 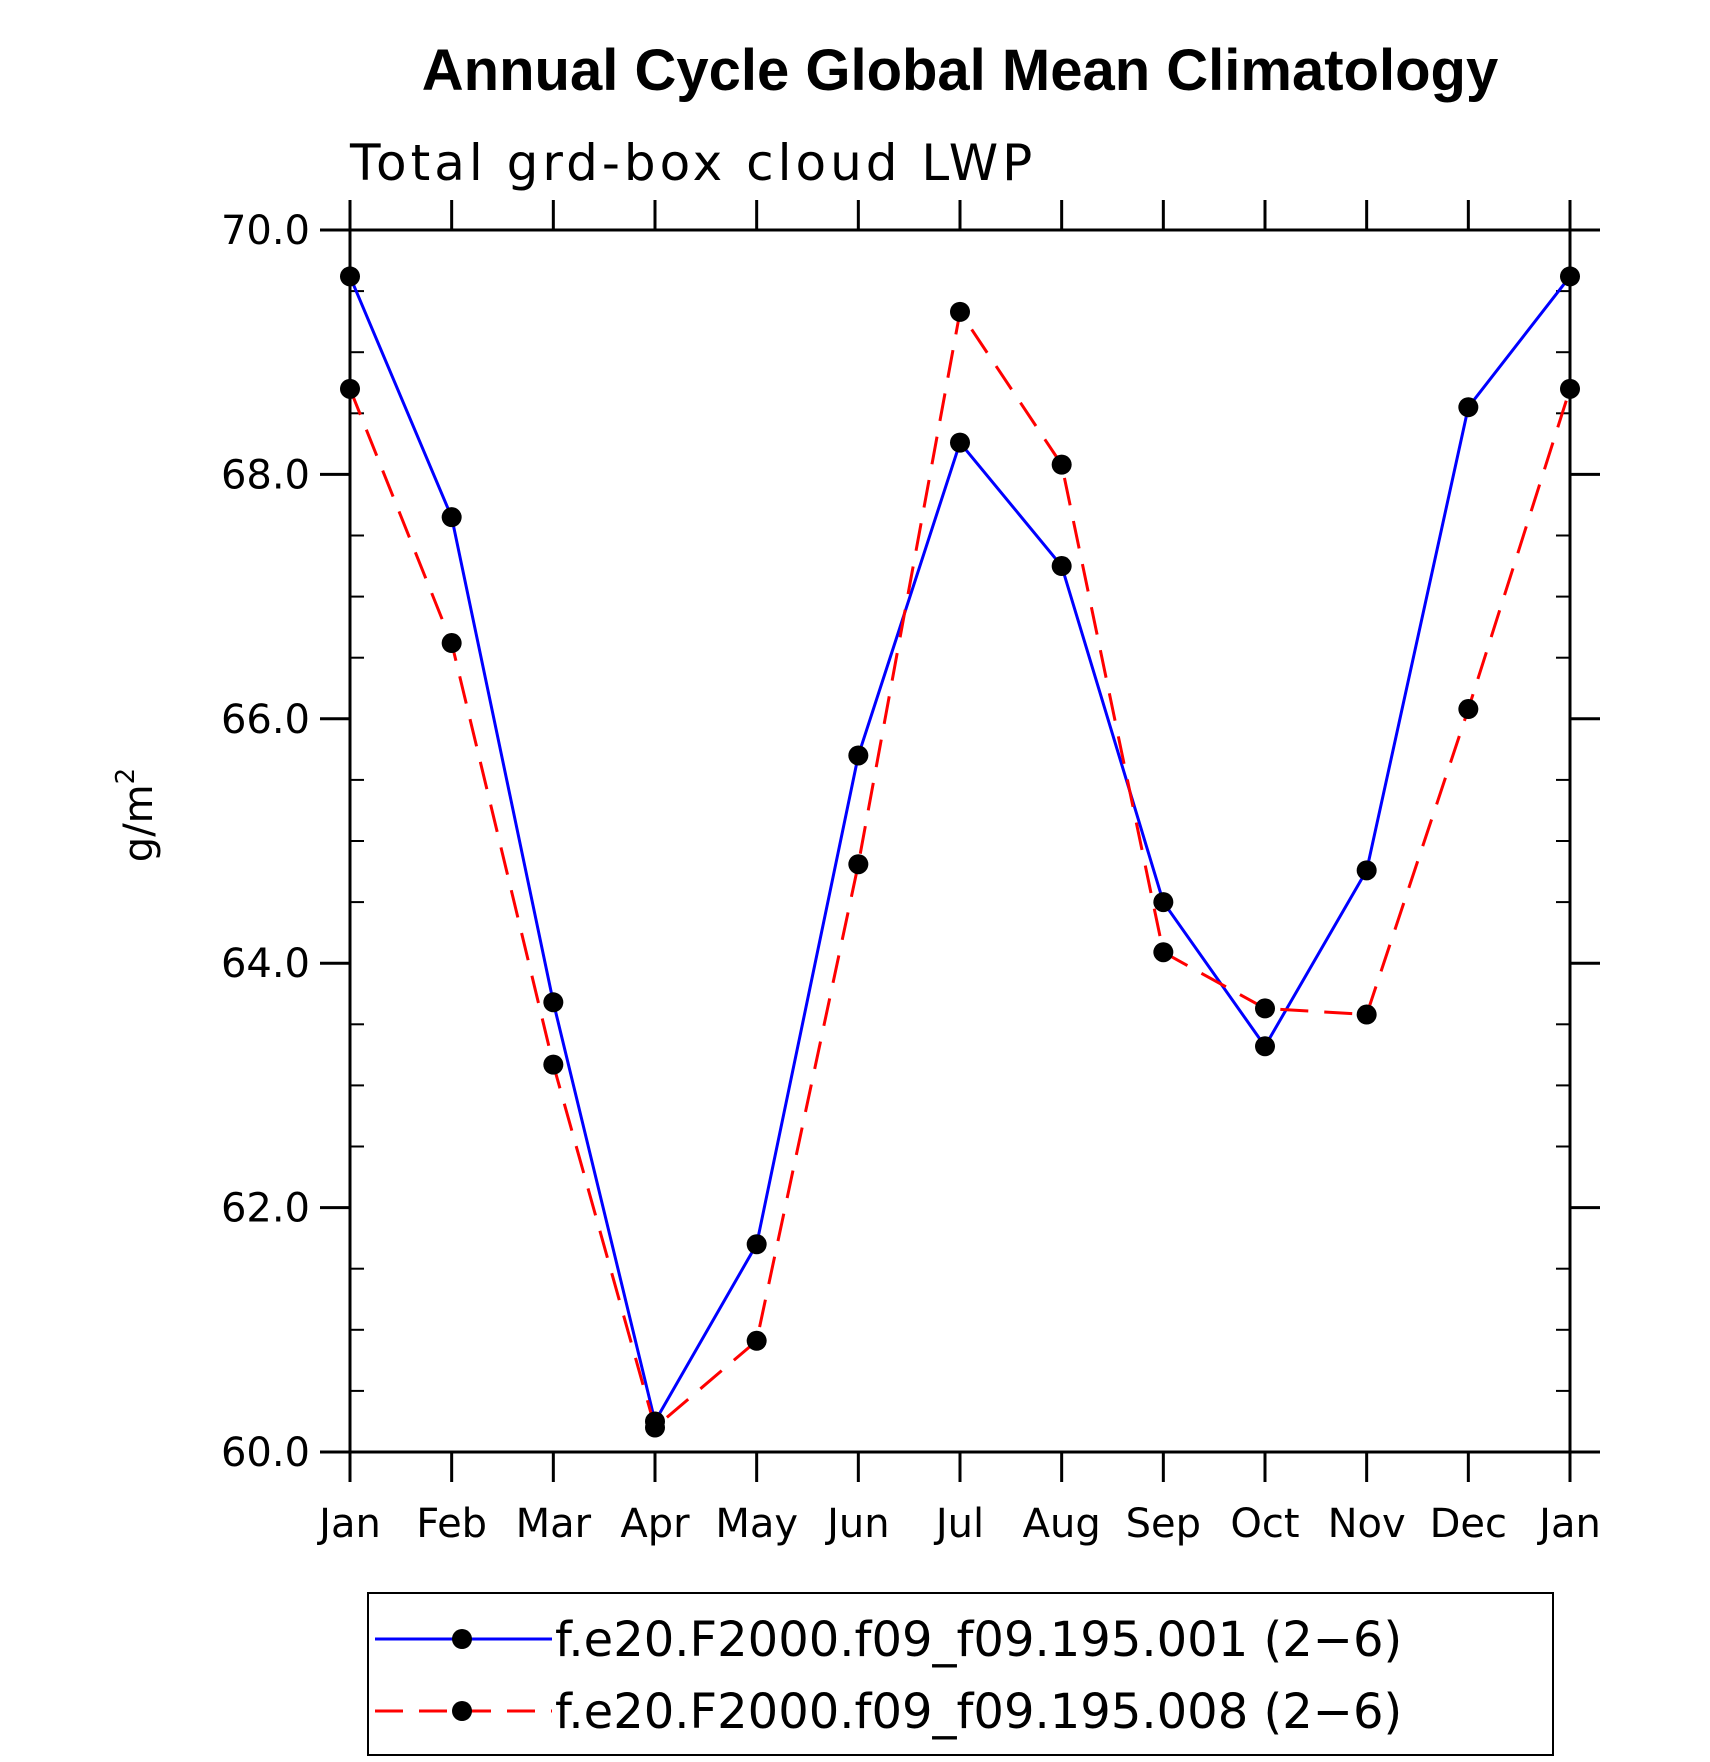 I want to click on x-tick-label: Apr, so click(x=655, y=1524).